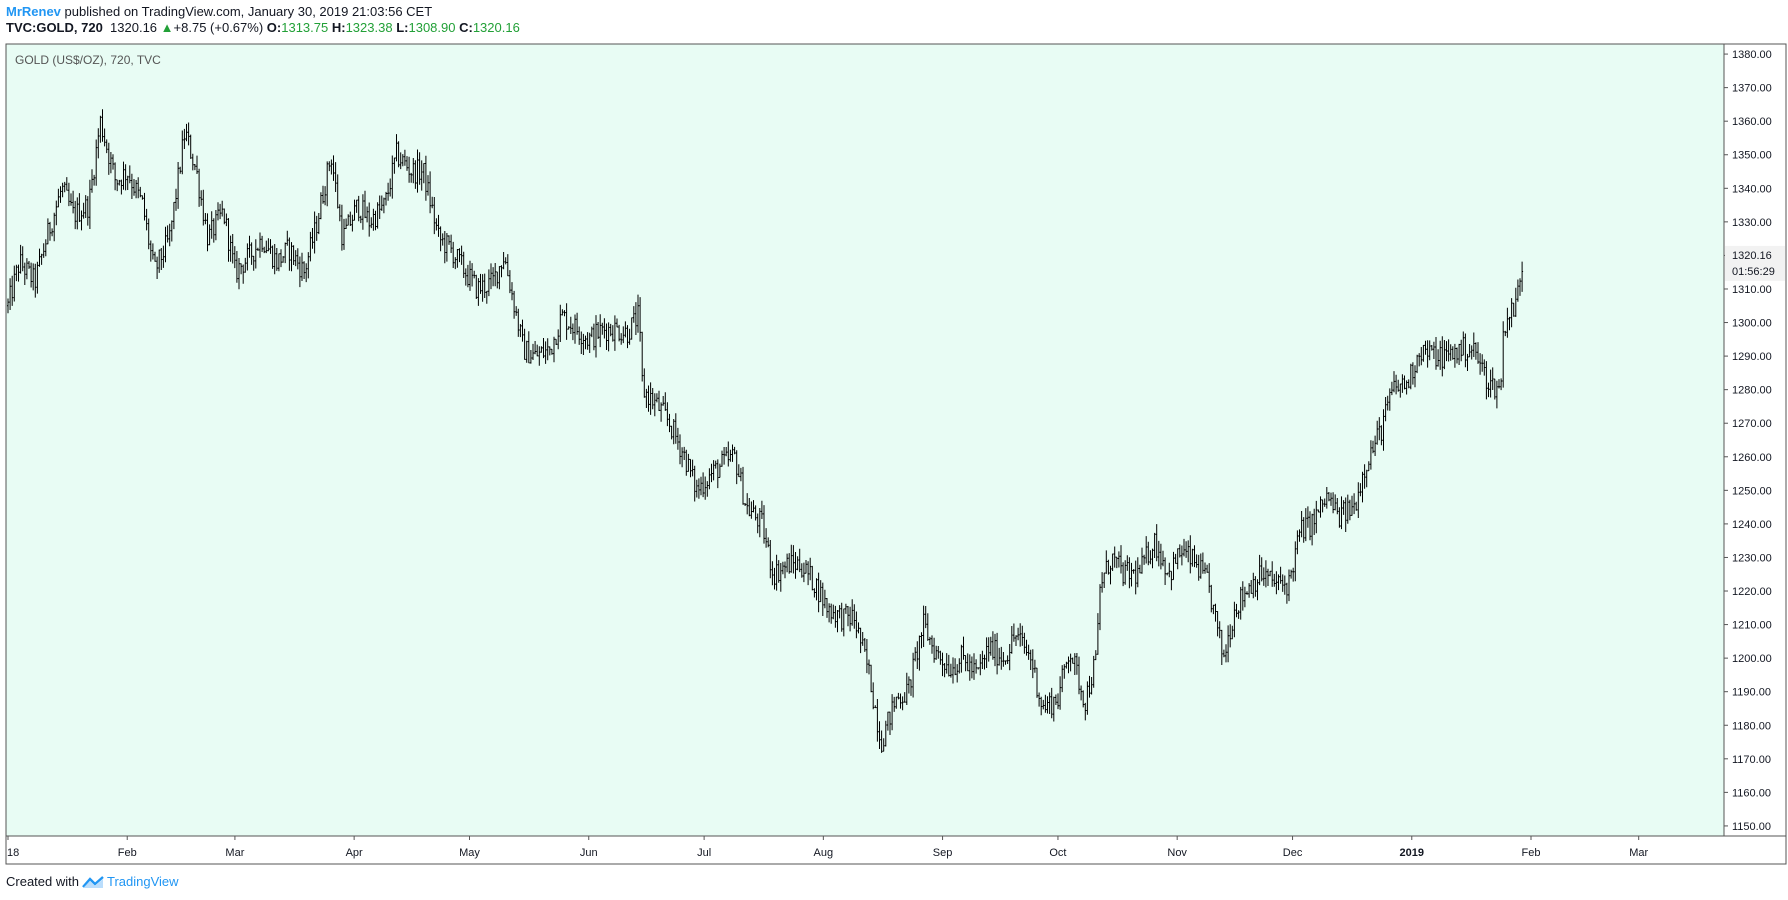 Image resolution: width=1788 pixels, height=900 pixels. Describe the element at coordinates (1752, 357) in the screenshot. I see `y-tick-label: 1290.00` at that location.